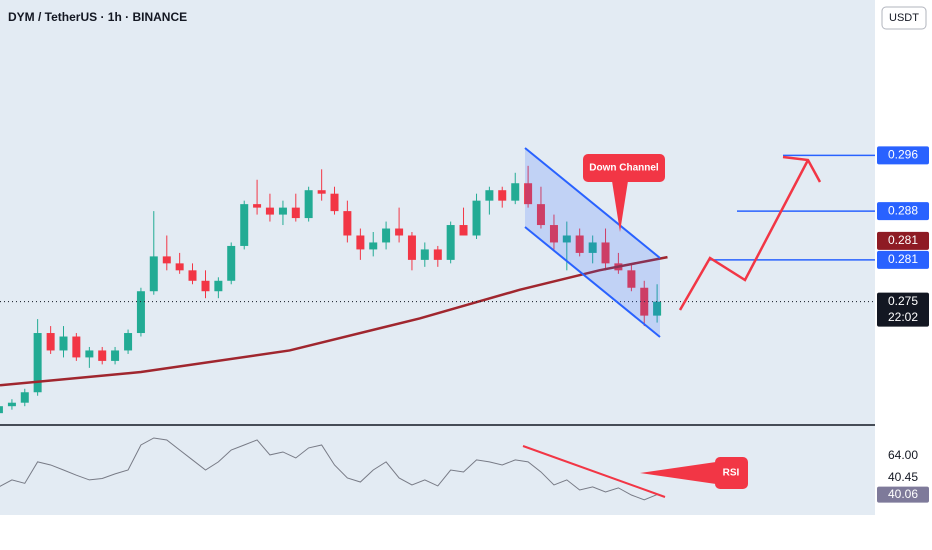 The image size is (932, 550). I want to click on price-axis, so click(903, 275).